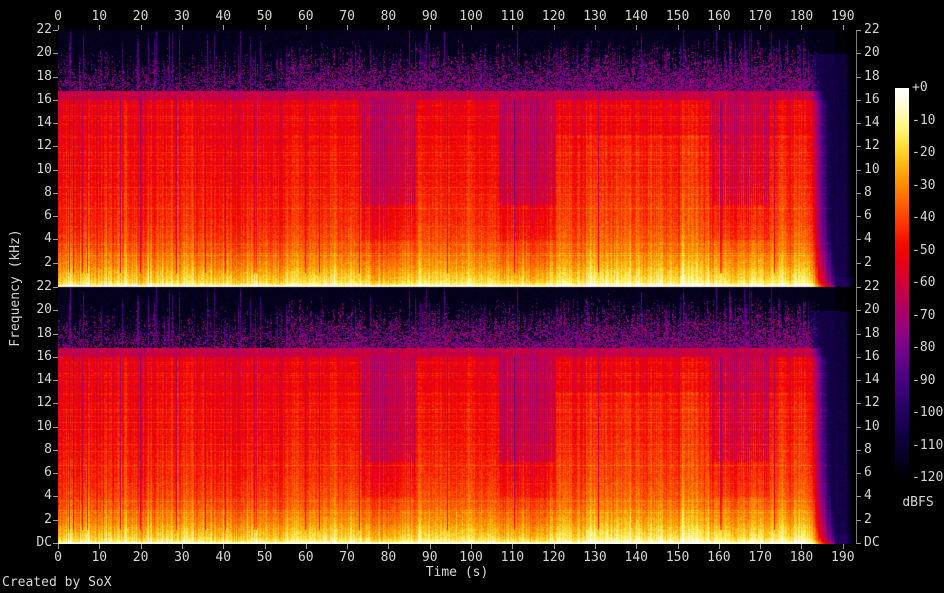 This screenshot has width=944, height=593. I want to click on time-tick-label: 50, so click(264, 557).